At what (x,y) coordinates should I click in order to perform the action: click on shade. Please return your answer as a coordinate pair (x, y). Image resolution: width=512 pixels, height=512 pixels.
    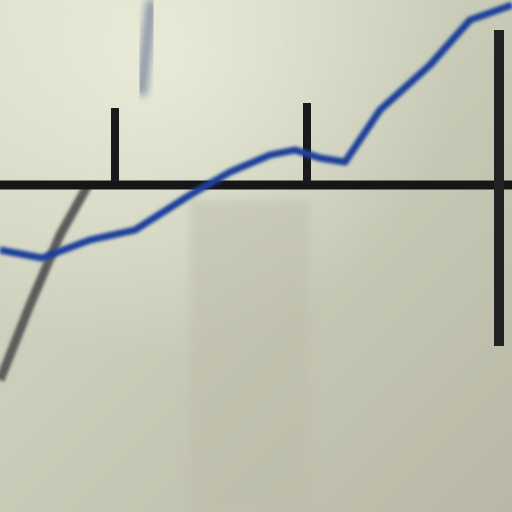
    Looking at the image, I should click on (250, 356).